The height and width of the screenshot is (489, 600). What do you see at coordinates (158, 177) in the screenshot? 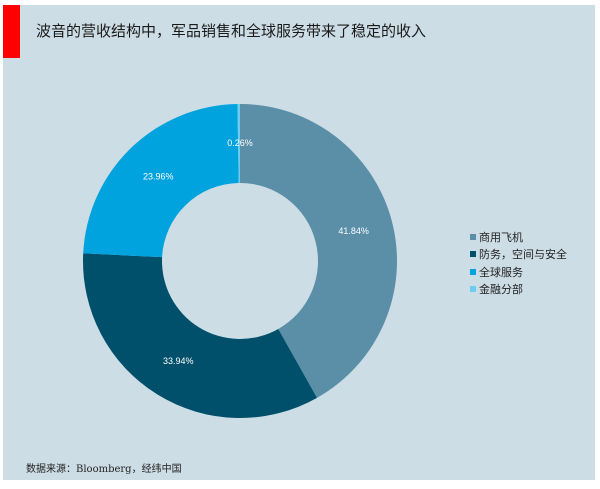
I see `data-label: 23.96%` at bounding box center [158, 177].